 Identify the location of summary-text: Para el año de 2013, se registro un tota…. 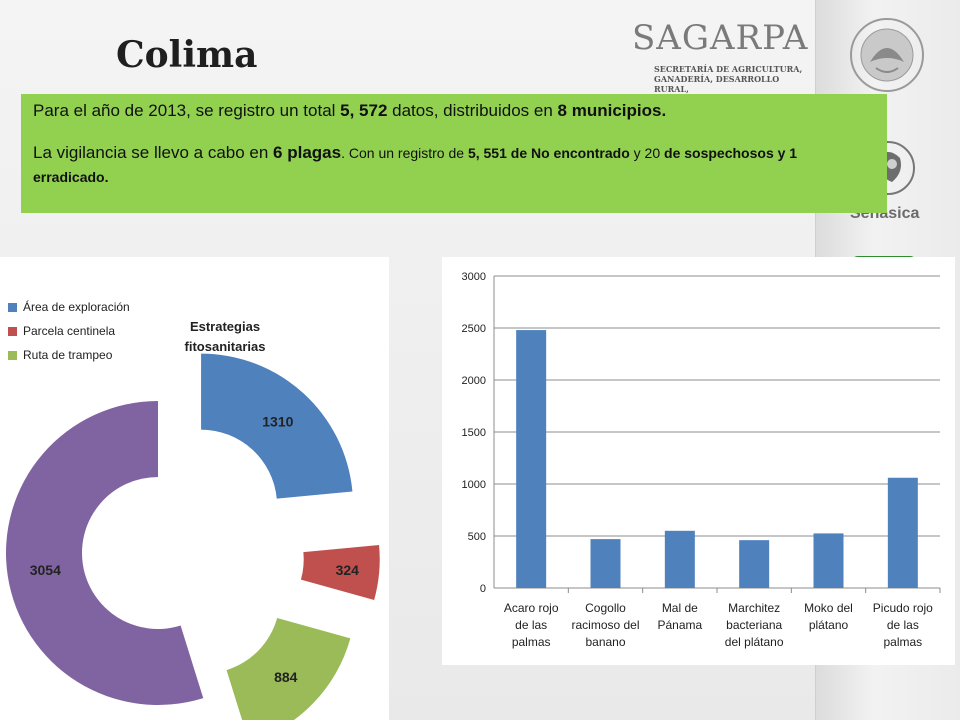
(187, 110).